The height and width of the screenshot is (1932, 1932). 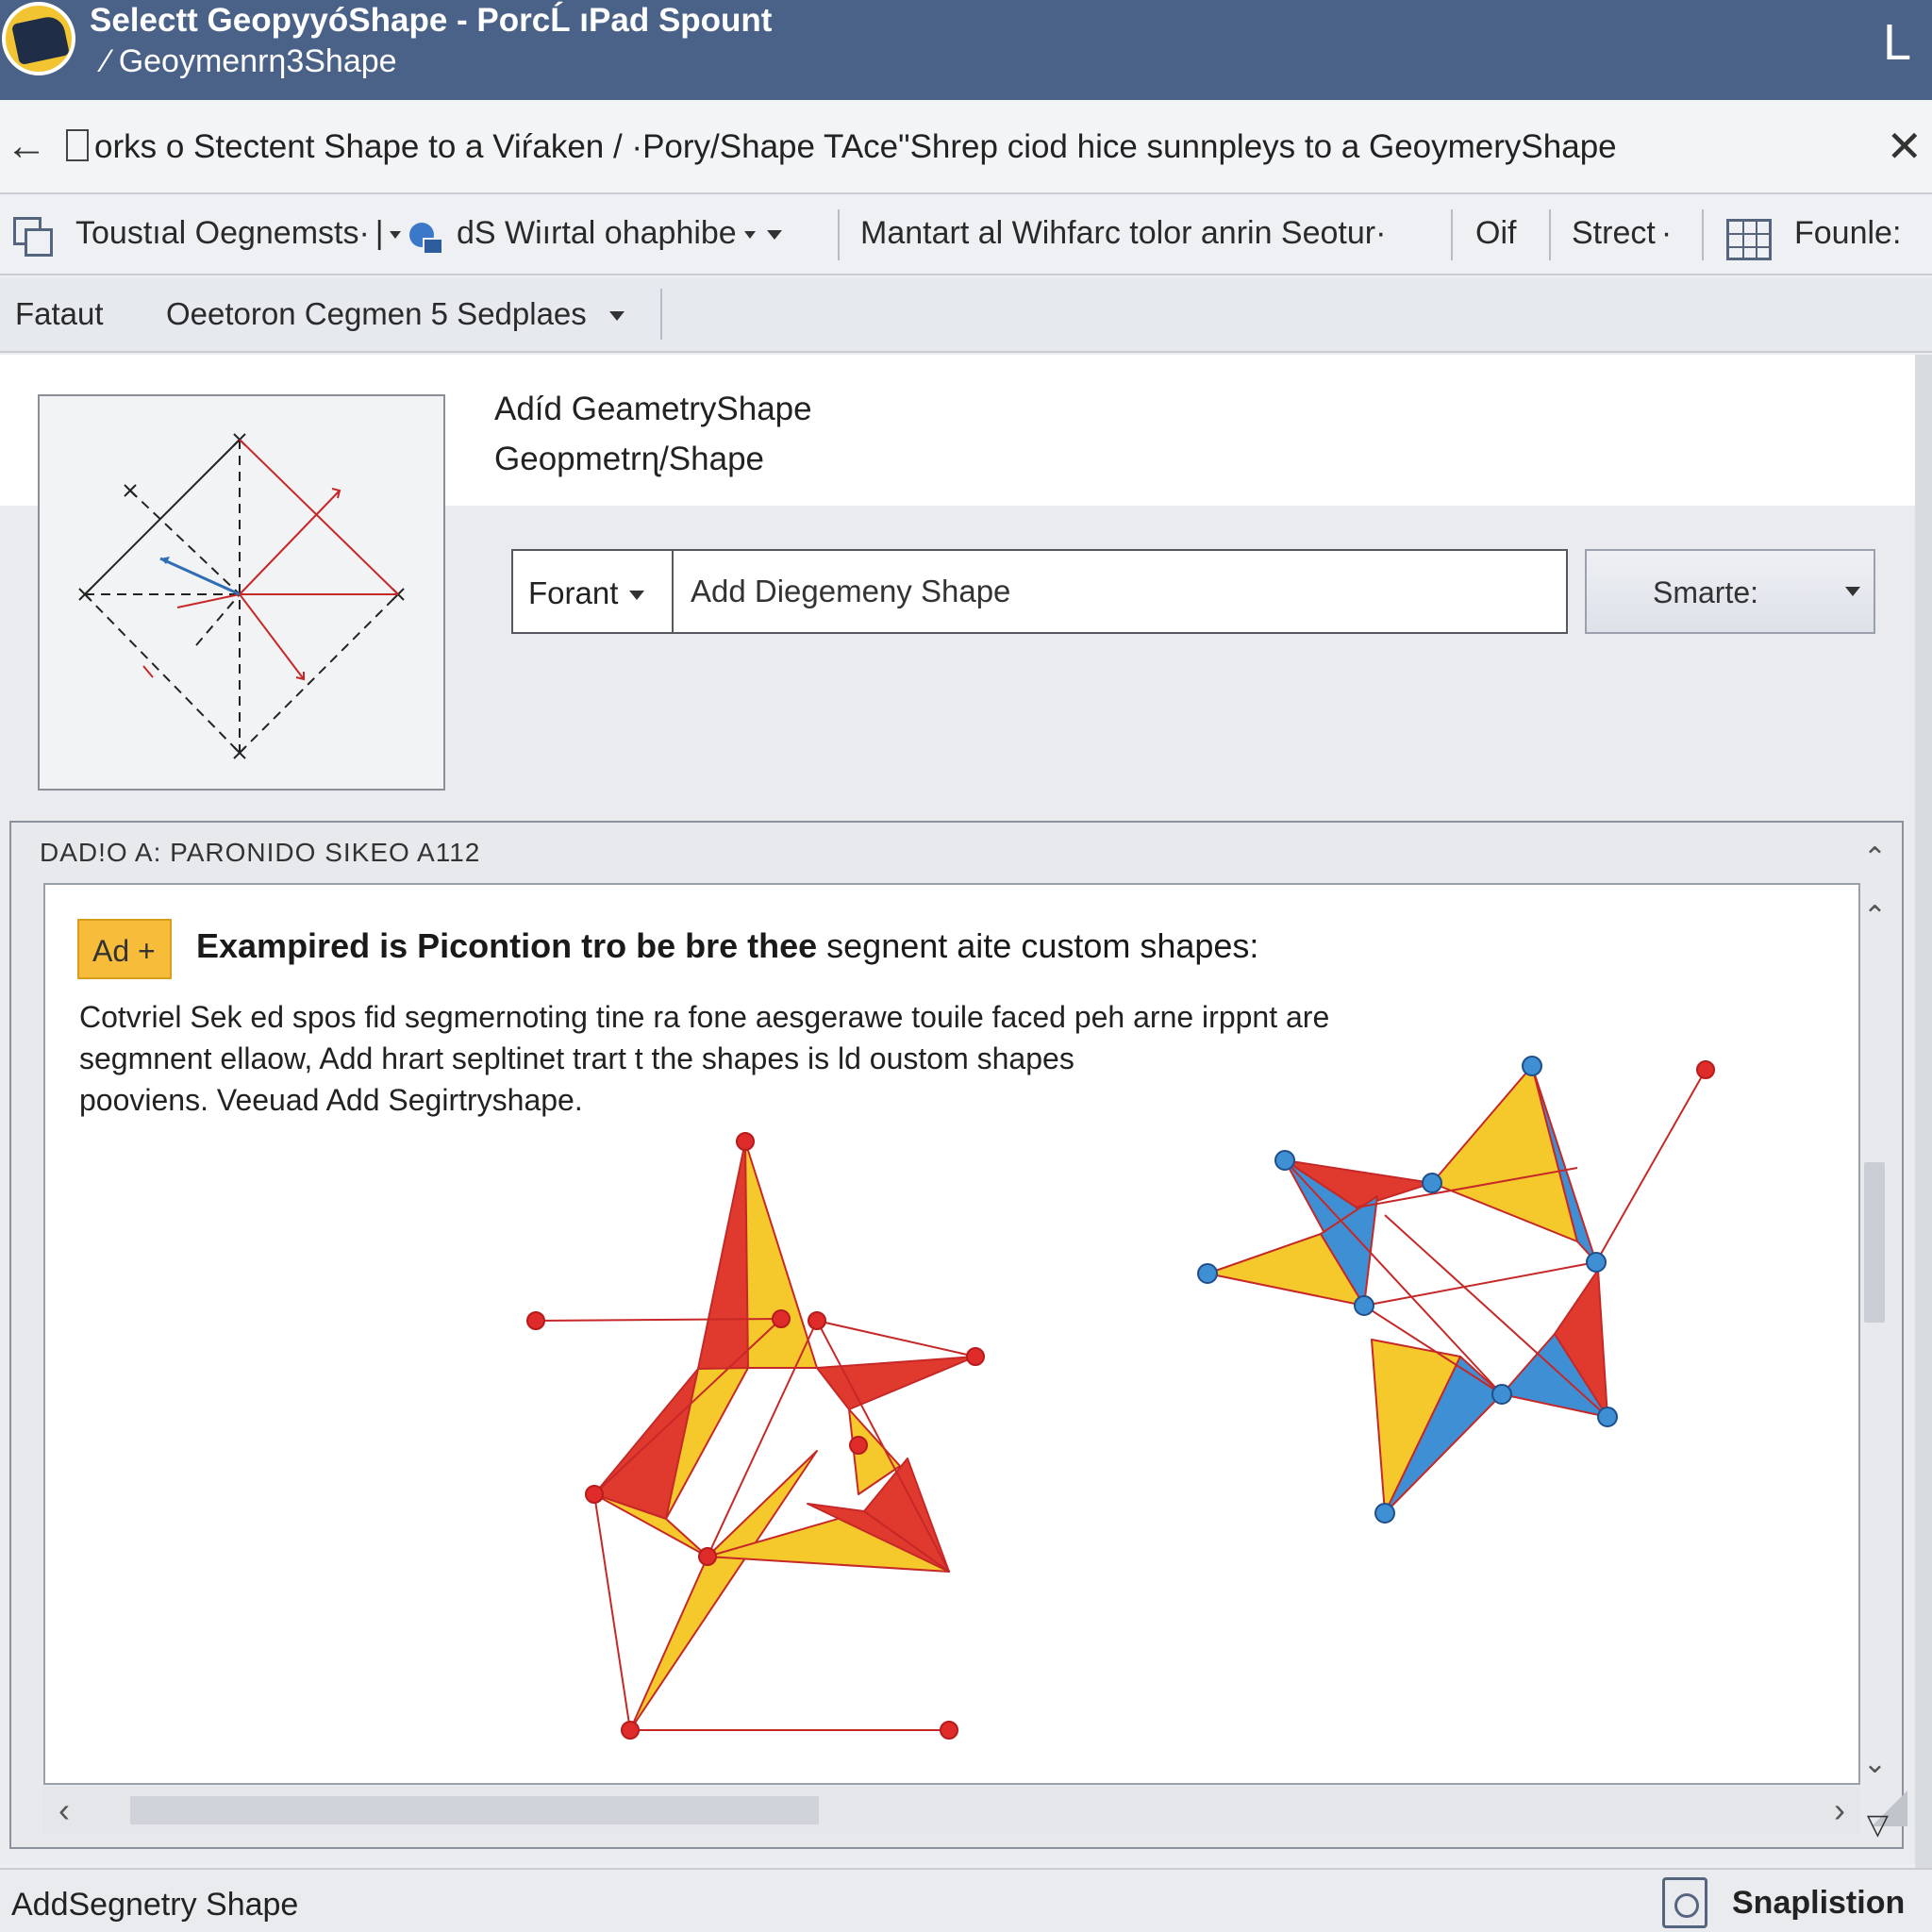 What do you see at coordinates (1123, 233) in the screenshot?
I see `toolbar-color-sector: Mantart al Wihfarc tolor anrin Seotur·` at bounding box center [1123, 233].